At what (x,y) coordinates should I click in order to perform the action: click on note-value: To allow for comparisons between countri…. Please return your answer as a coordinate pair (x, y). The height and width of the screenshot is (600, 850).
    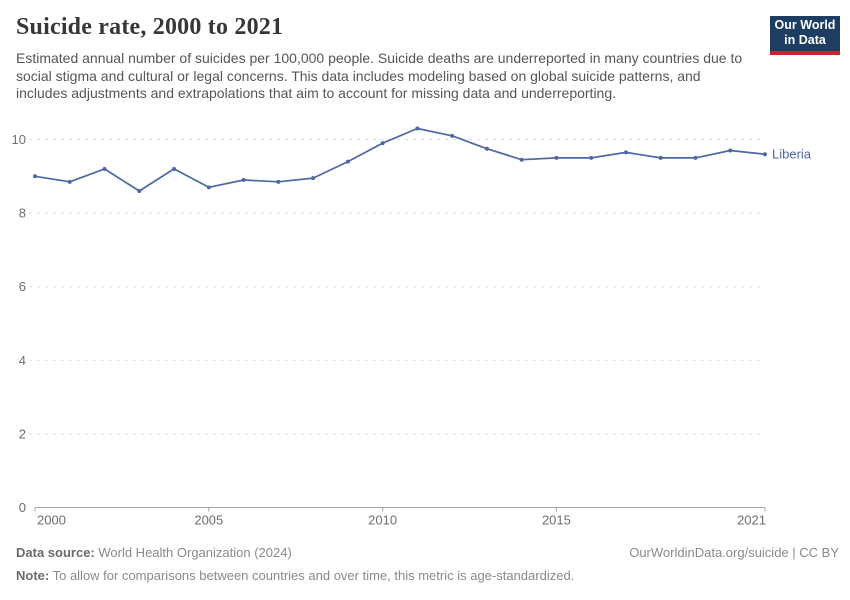
    Looking at the image, I should click on (312, 575).